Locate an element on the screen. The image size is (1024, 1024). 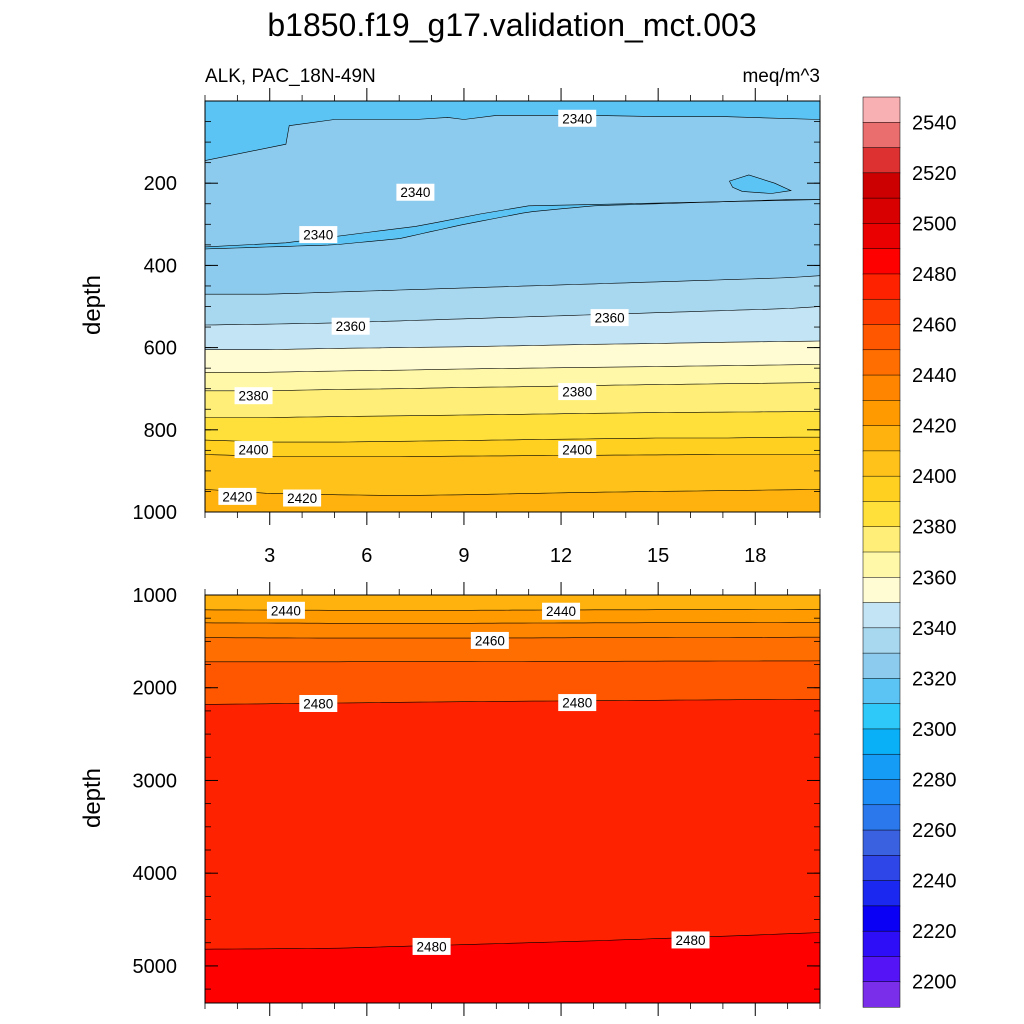
colorbar-label: 2260 is located at coordinates (934, 831).